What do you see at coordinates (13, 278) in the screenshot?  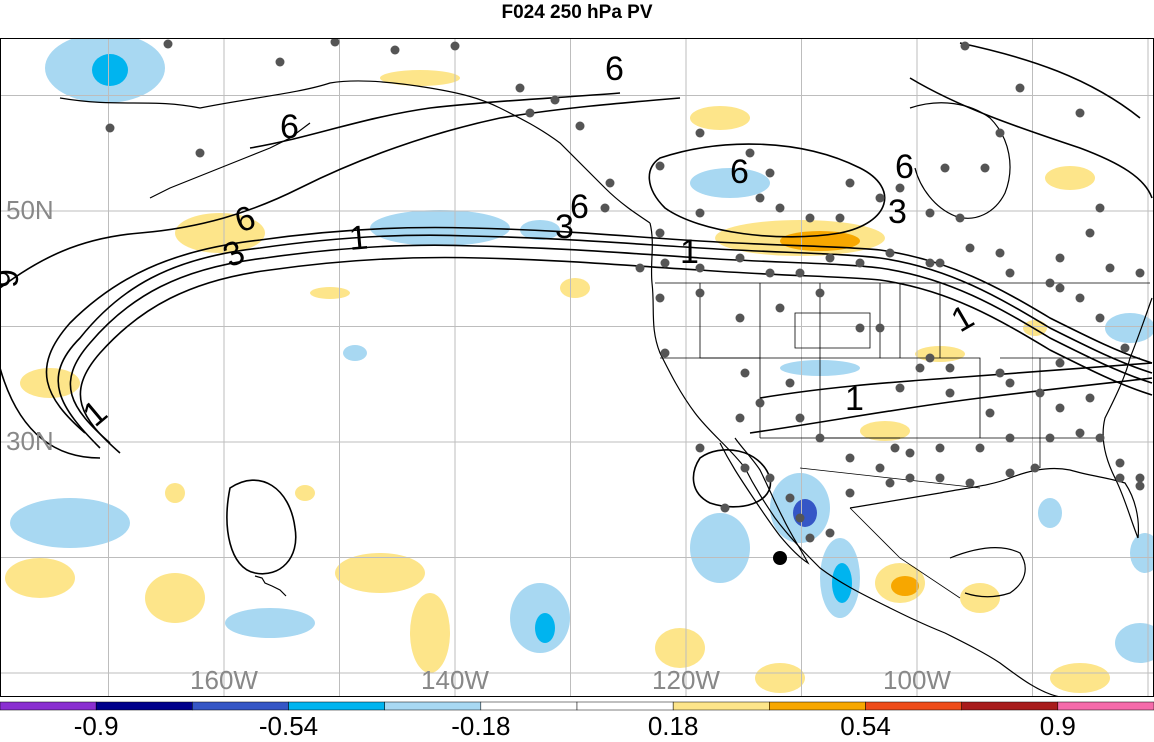 I see `contour-label: 9` at bounding box center [13, 278].